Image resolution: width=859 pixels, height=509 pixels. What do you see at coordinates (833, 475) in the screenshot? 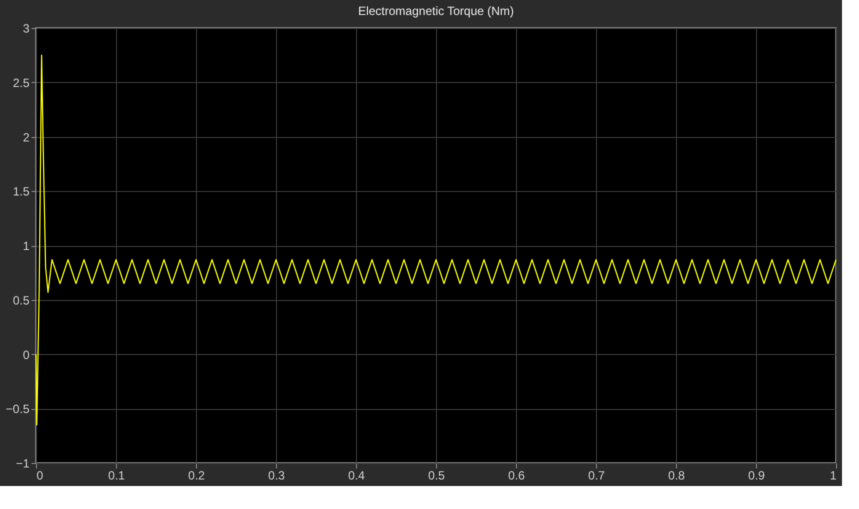
I see `x-tick-label: 1` at bounding box center [833, 475].